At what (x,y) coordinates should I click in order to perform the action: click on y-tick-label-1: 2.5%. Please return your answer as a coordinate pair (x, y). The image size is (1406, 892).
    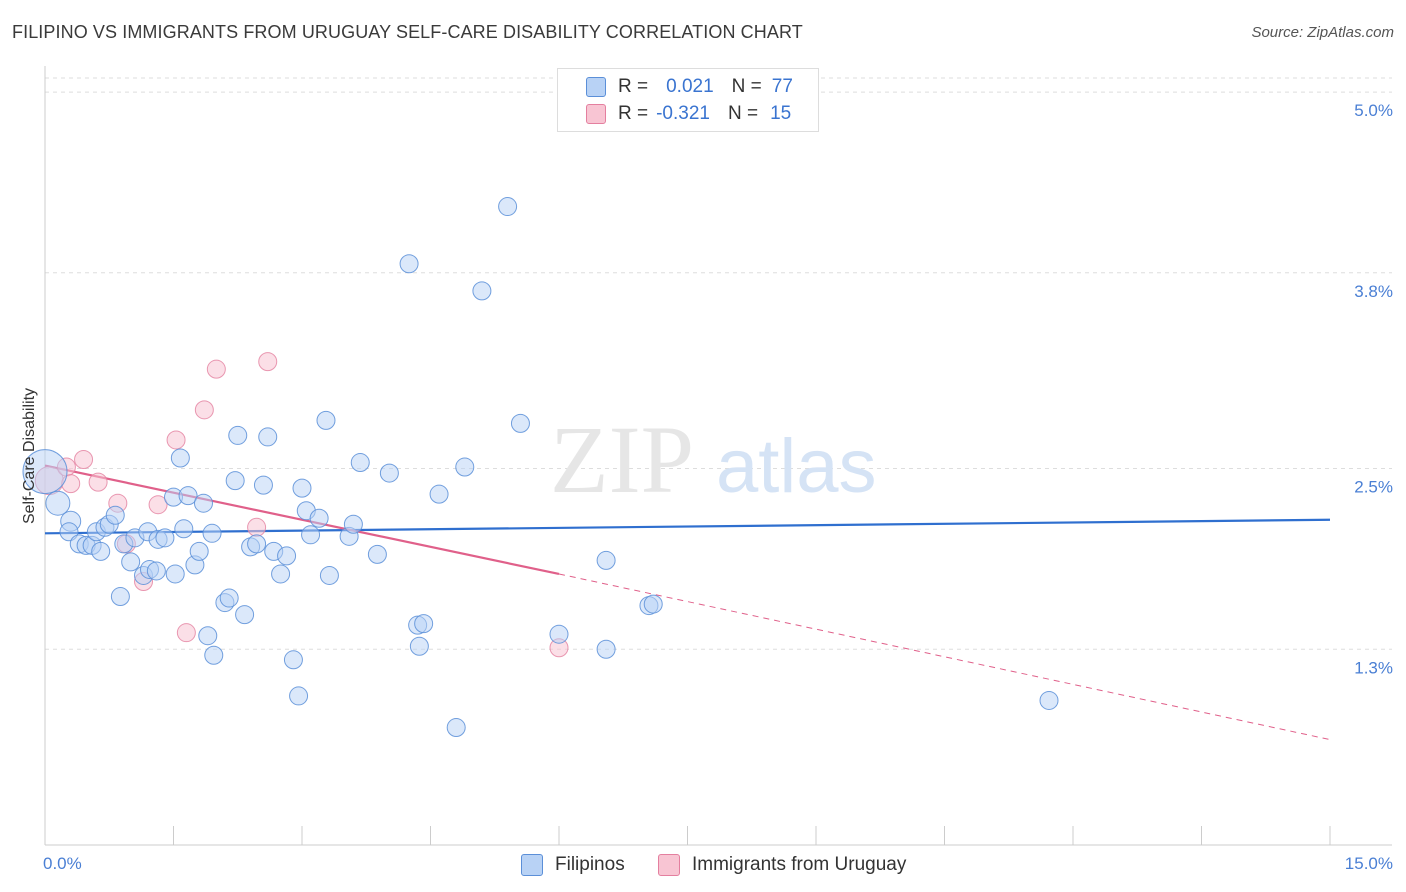
    Looking at the image, I should click on (1373, 487).